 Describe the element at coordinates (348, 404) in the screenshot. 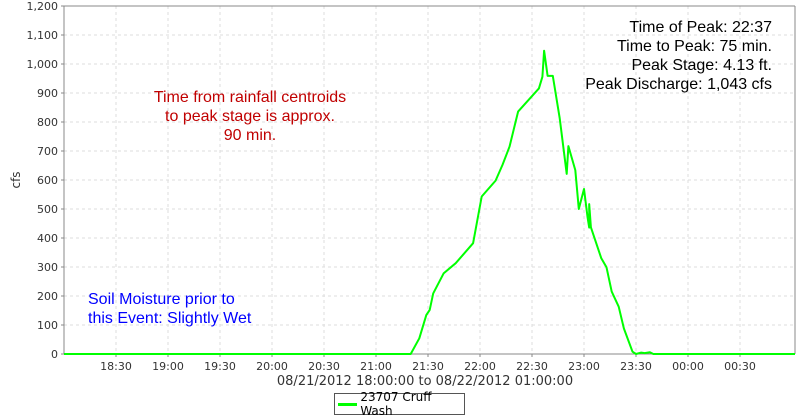

I see `legend-swatch` at that location.